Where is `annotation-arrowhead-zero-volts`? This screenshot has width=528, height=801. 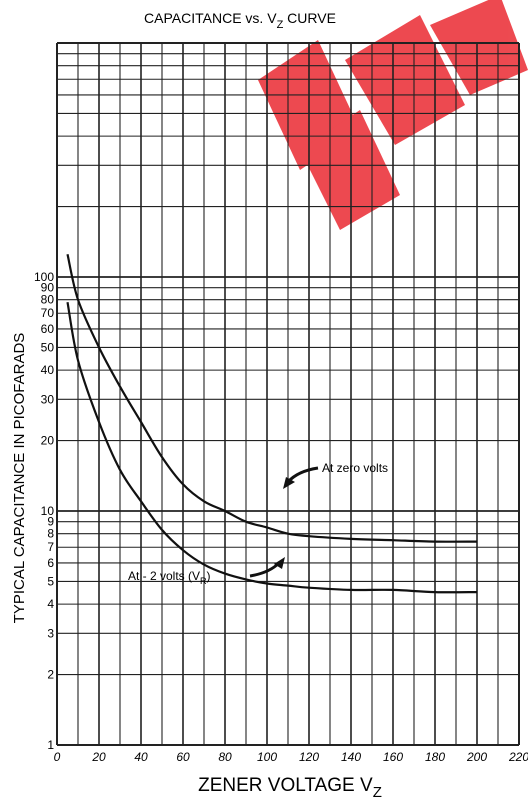 annotation-arrowhead-zero-volts is located at coordinates (289, 483).